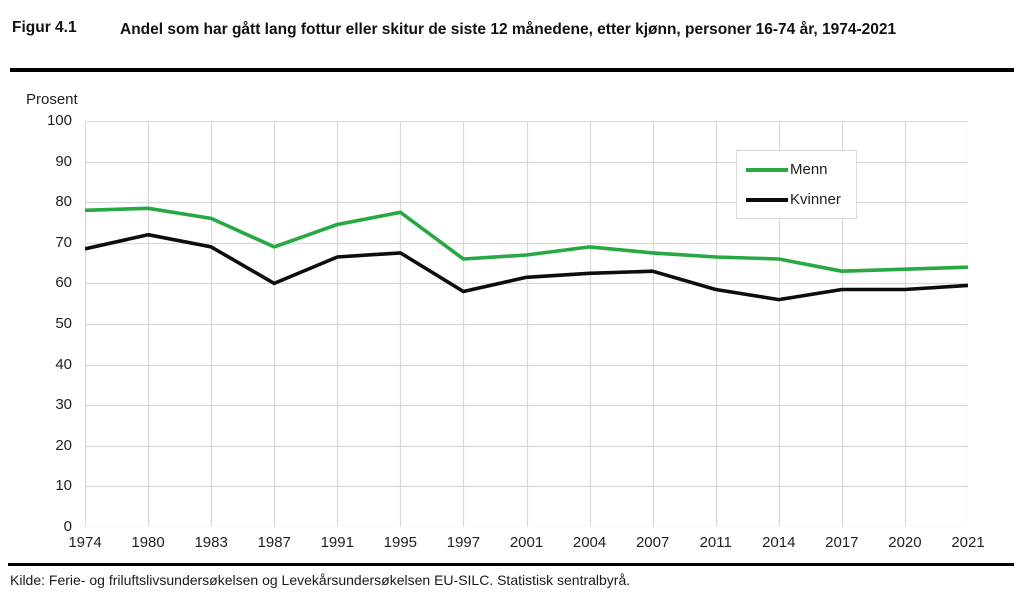 The width and height of the screenshot is (1024, 604). Describe the element at coordinates (211, 542) in the screenshot. I see `x-tick-label: 1983` at that location.